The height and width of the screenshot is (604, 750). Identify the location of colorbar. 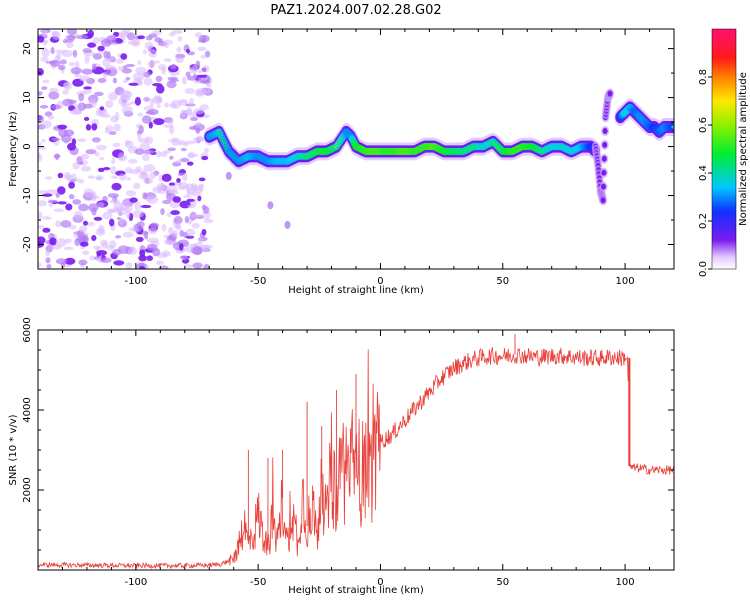
(724, 149).